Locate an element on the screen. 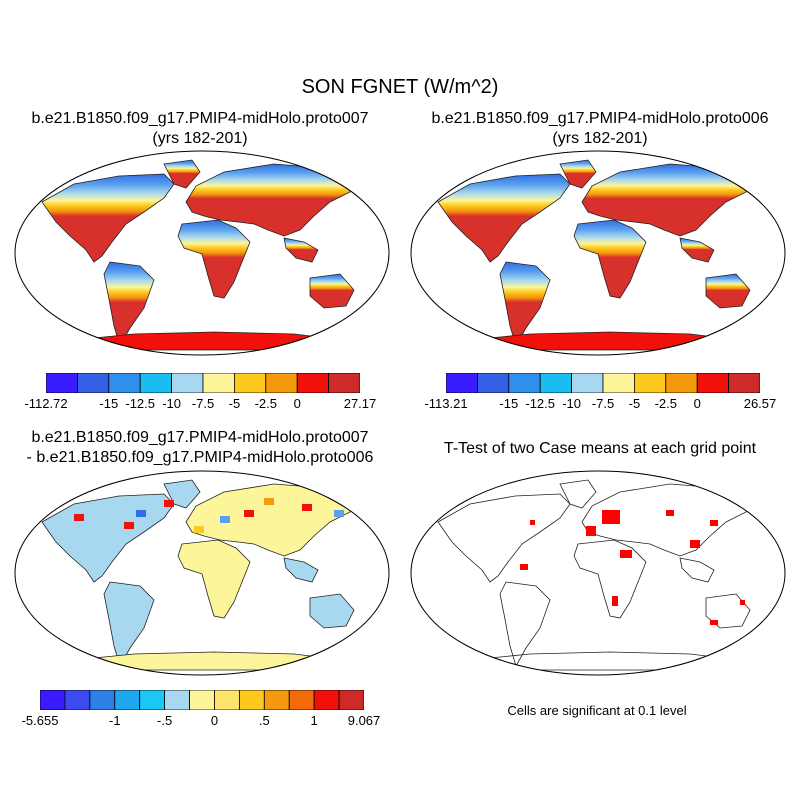 This screenshot has height=800, width=800. coastline-australia is located at coordinates (728, 611).